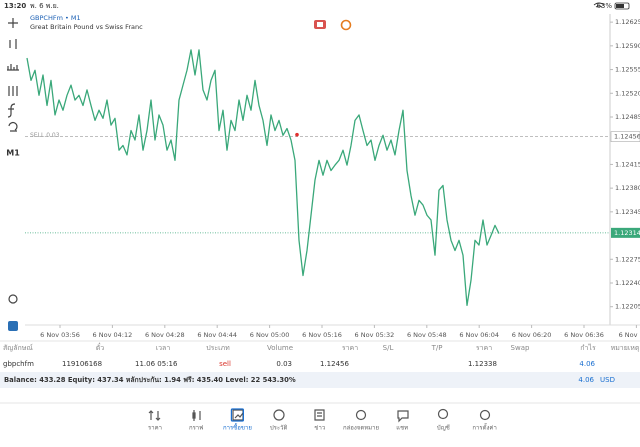 This screenshot has width=640, height=447. Describe the element at coordinates (279, 428) in the screenshot. I see `tab-label: ประวัติ` at that location.